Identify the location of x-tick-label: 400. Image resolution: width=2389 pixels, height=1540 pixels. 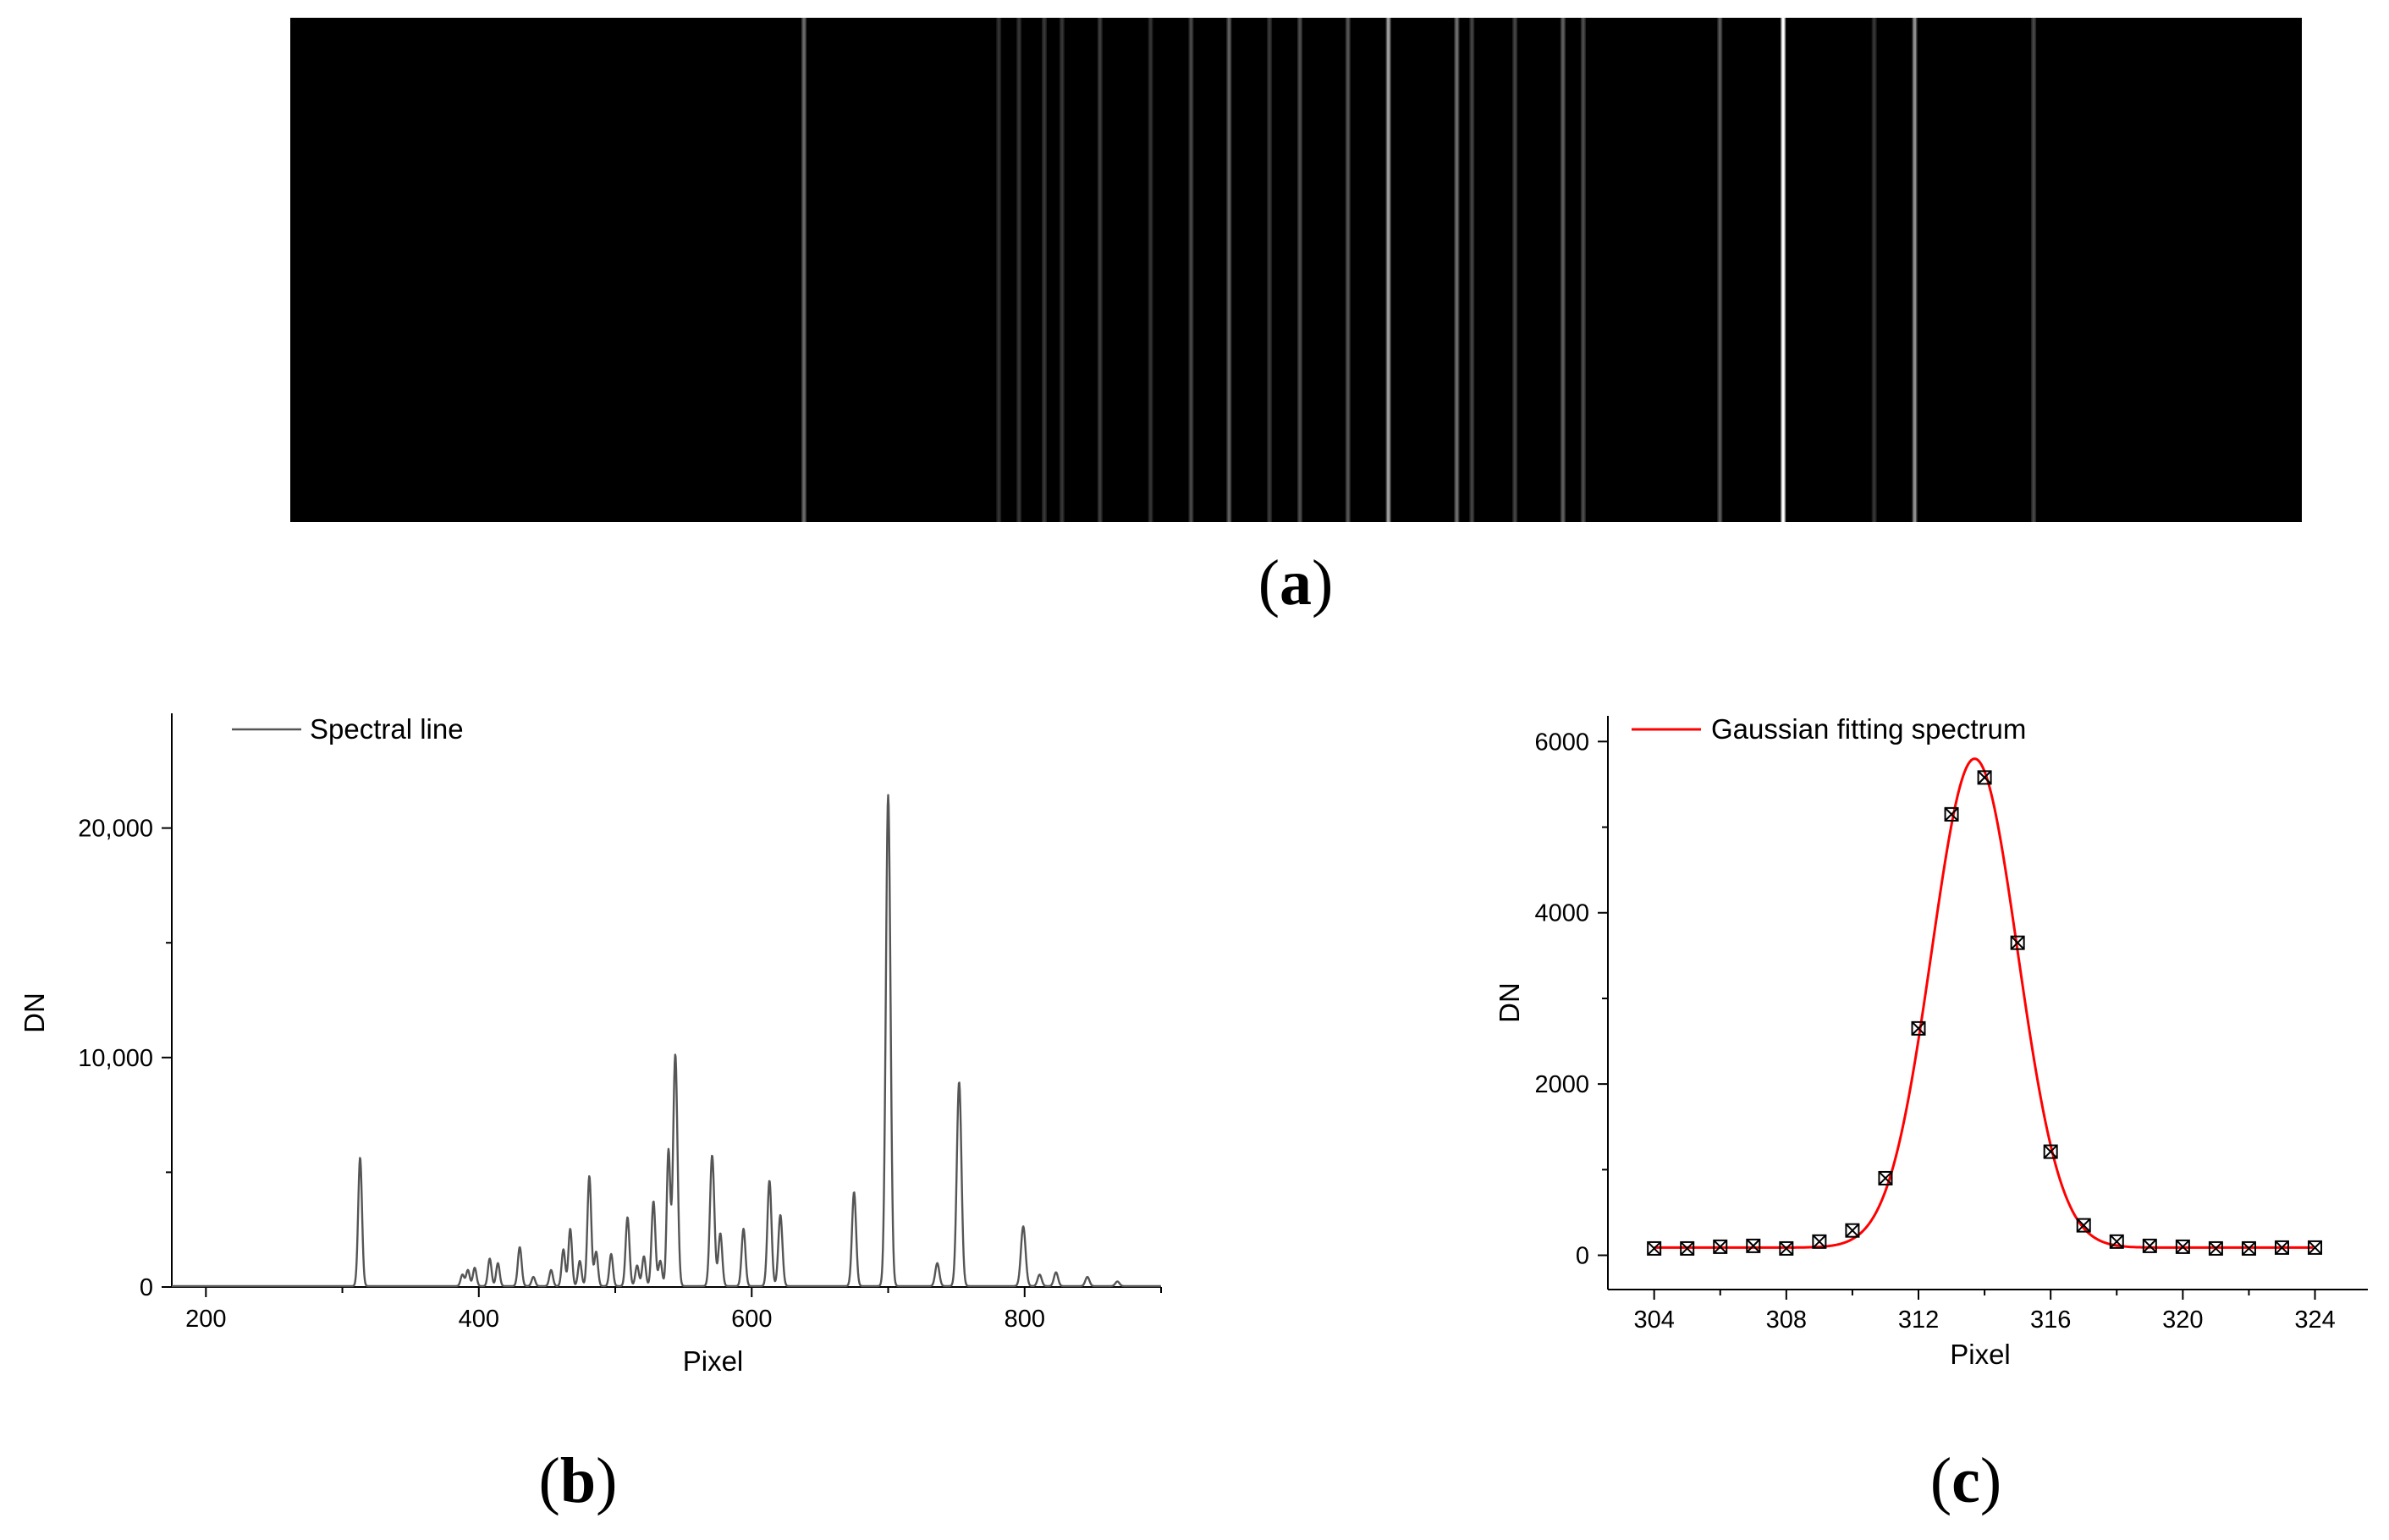
(479, 1319).